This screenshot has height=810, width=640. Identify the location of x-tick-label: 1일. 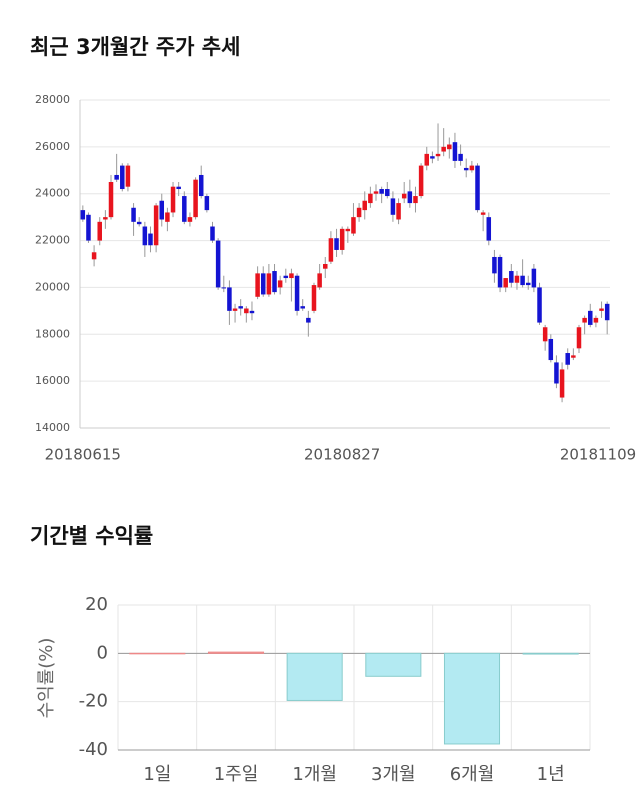
(157, 774).